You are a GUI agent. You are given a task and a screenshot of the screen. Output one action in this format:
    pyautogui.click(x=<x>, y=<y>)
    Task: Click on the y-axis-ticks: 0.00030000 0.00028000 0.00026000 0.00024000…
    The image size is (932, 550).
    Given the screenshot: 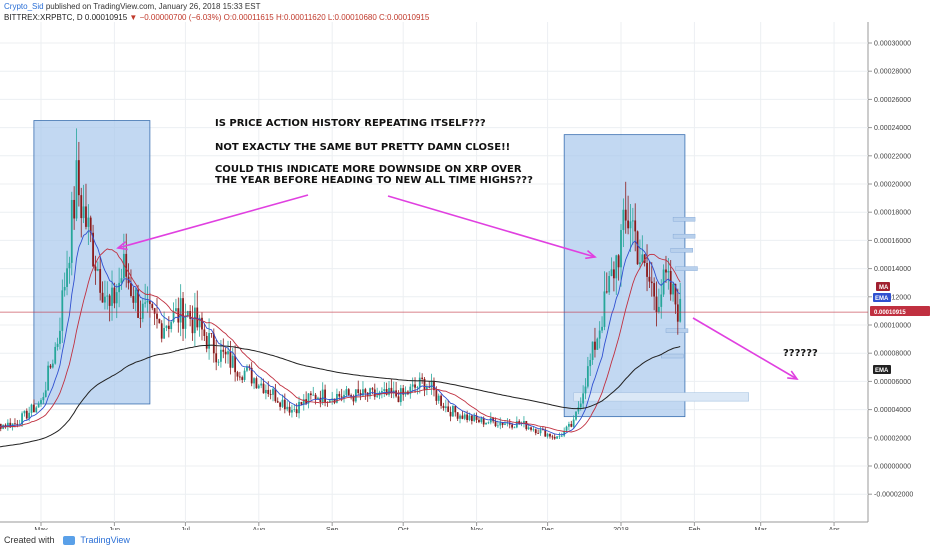 What is the action you would take?
    pyautogui.click(x=890, y=270)
    